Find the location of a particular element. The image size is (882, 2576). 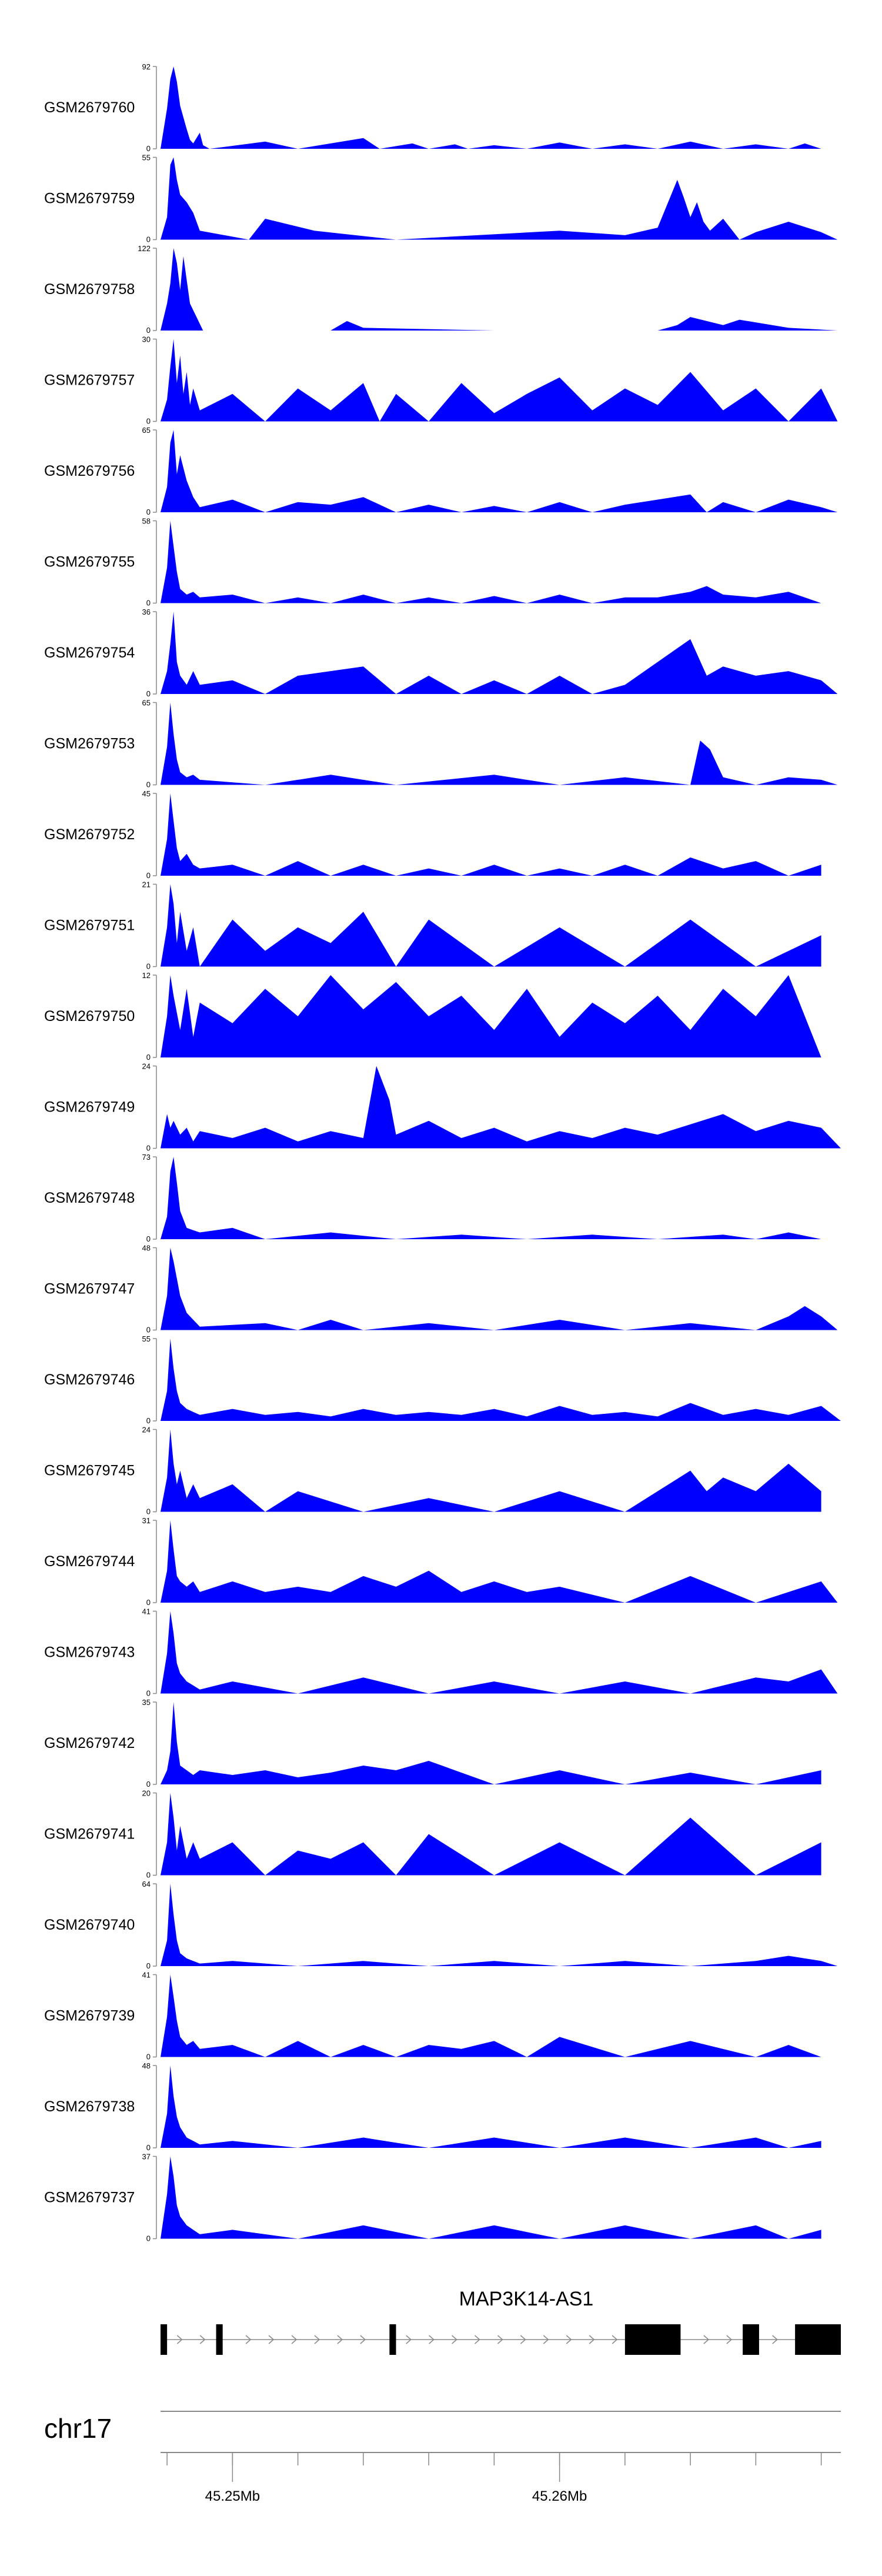

track-GSM2679749: GSM2679749 24 0 is located at coordinates (442, 1107).